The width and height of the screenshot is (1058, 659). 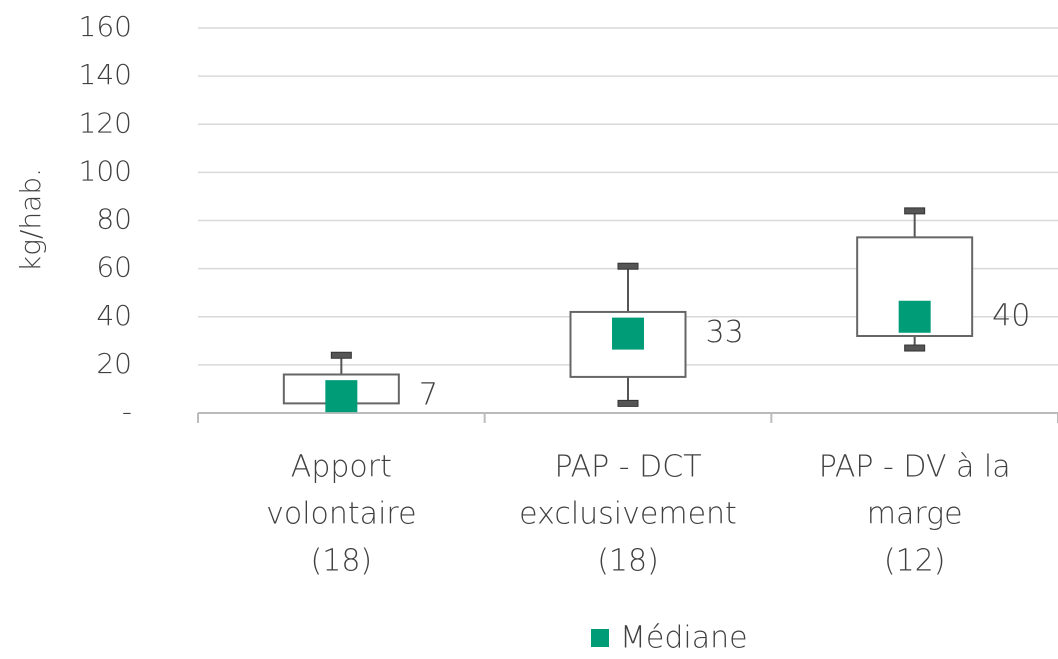 I want to click on y-tick-label: 120, so click(x=105, y=122).